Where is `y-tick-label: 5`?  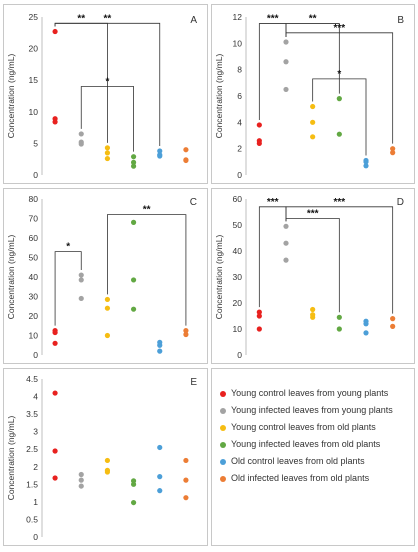 y-tick-label: 5 is located at coordinates (35, 143).